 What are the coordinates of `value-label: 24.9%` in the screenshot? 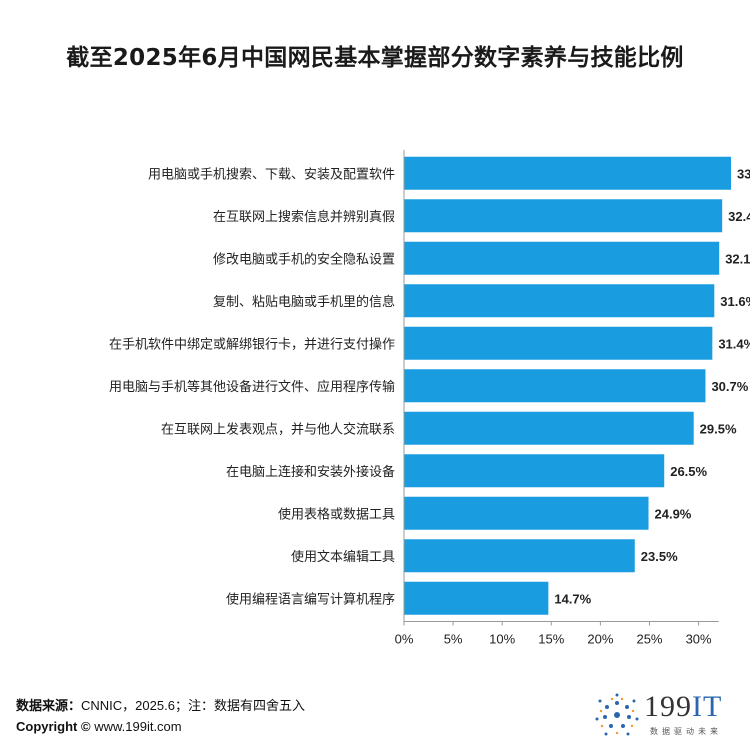 It's located at (673, 513).